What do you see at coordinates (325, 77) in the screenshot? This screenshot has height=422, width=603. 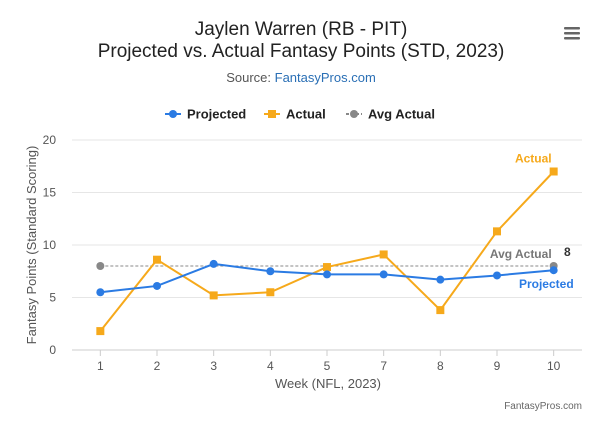 I see `source-link: FantasyPros.com` at bounding box center [325, 77].